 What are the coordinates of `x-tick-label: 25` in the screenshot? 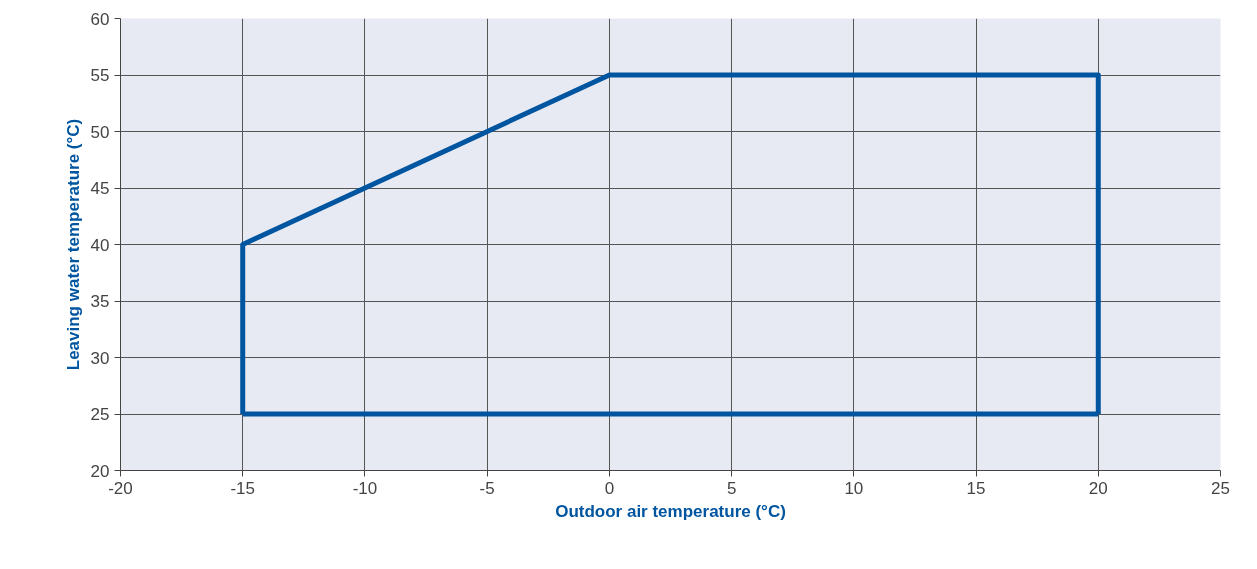 It's located at (1220, 488).